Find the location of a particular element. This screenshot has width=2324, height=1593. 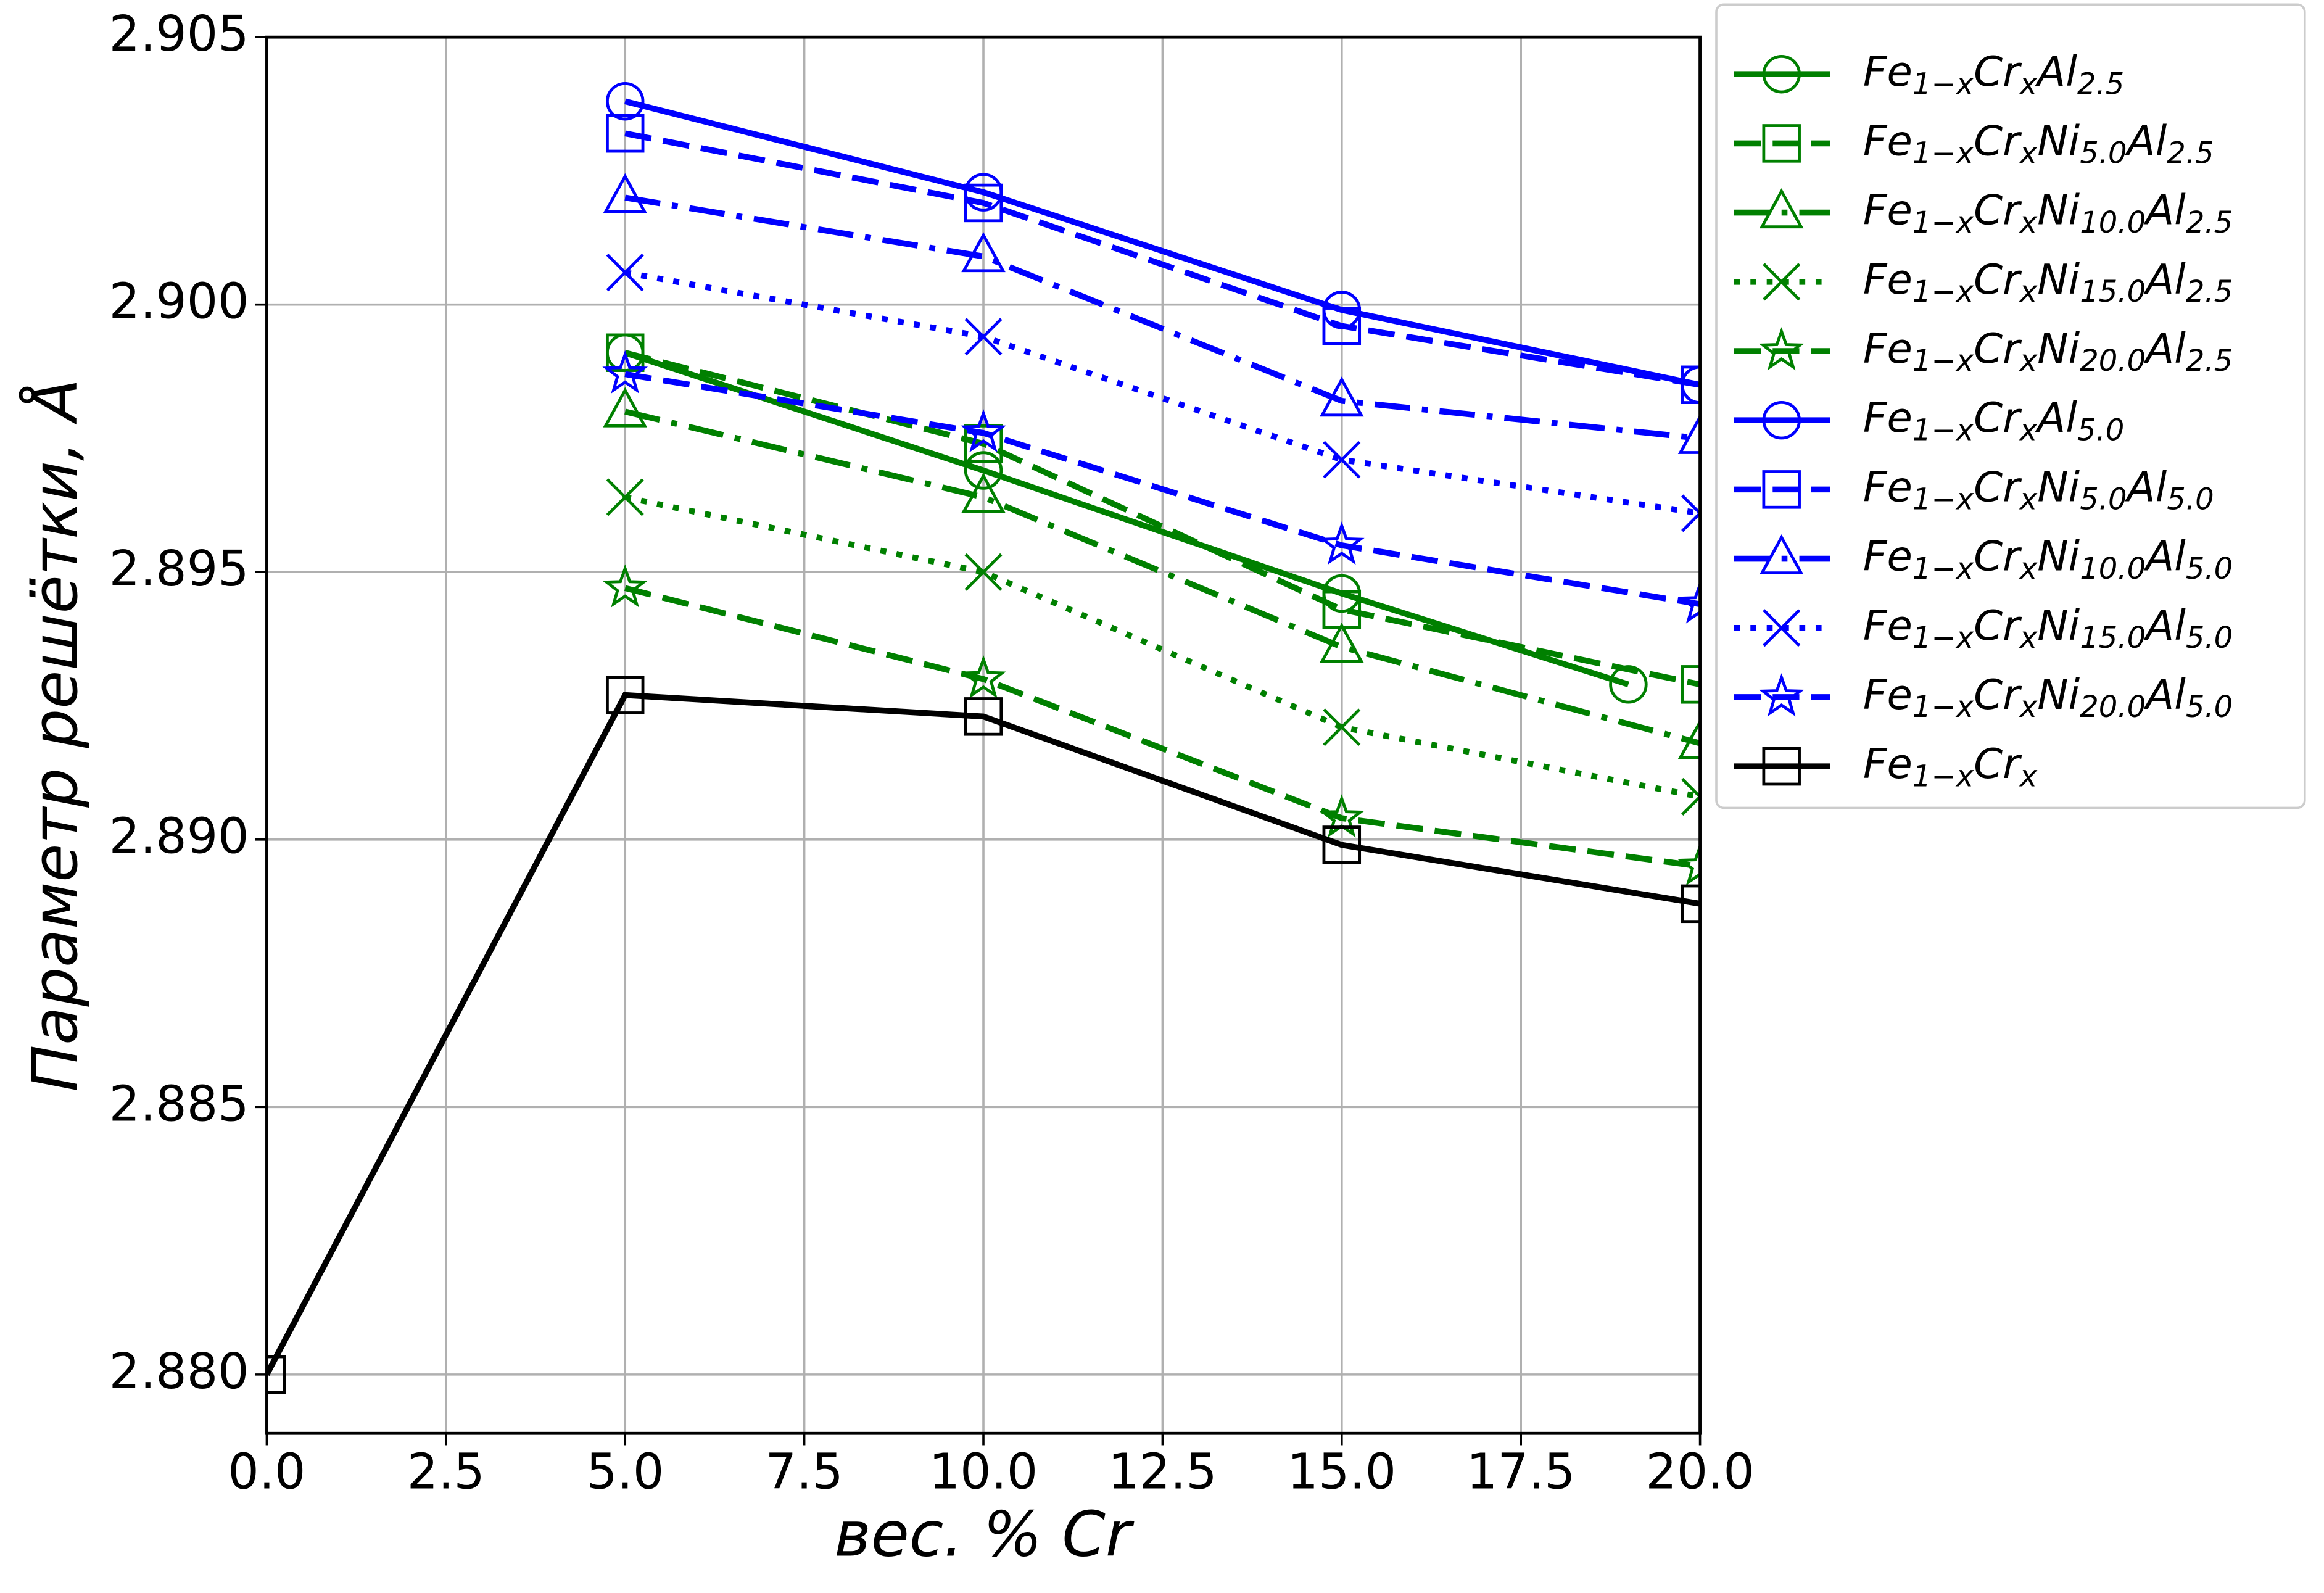

legend-label: Fe1−xCrxNi5.0Al2.5 is located at coordinates (2039, 144).